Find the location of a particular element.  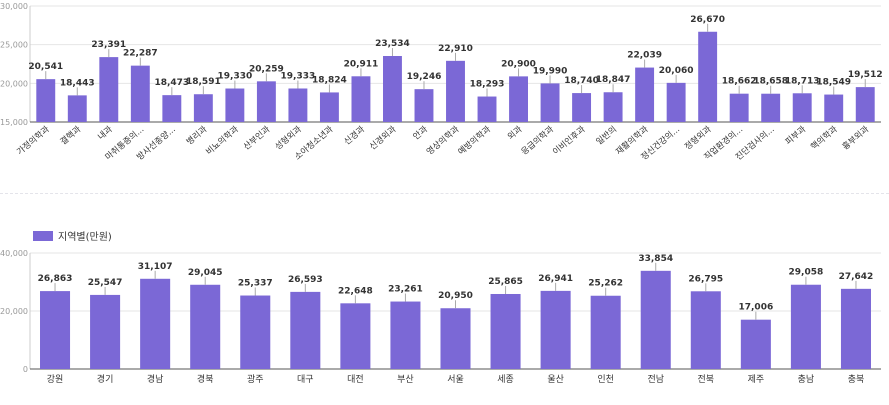

x-tick-label: 영상의학과 is located at coordinates (442, 141).